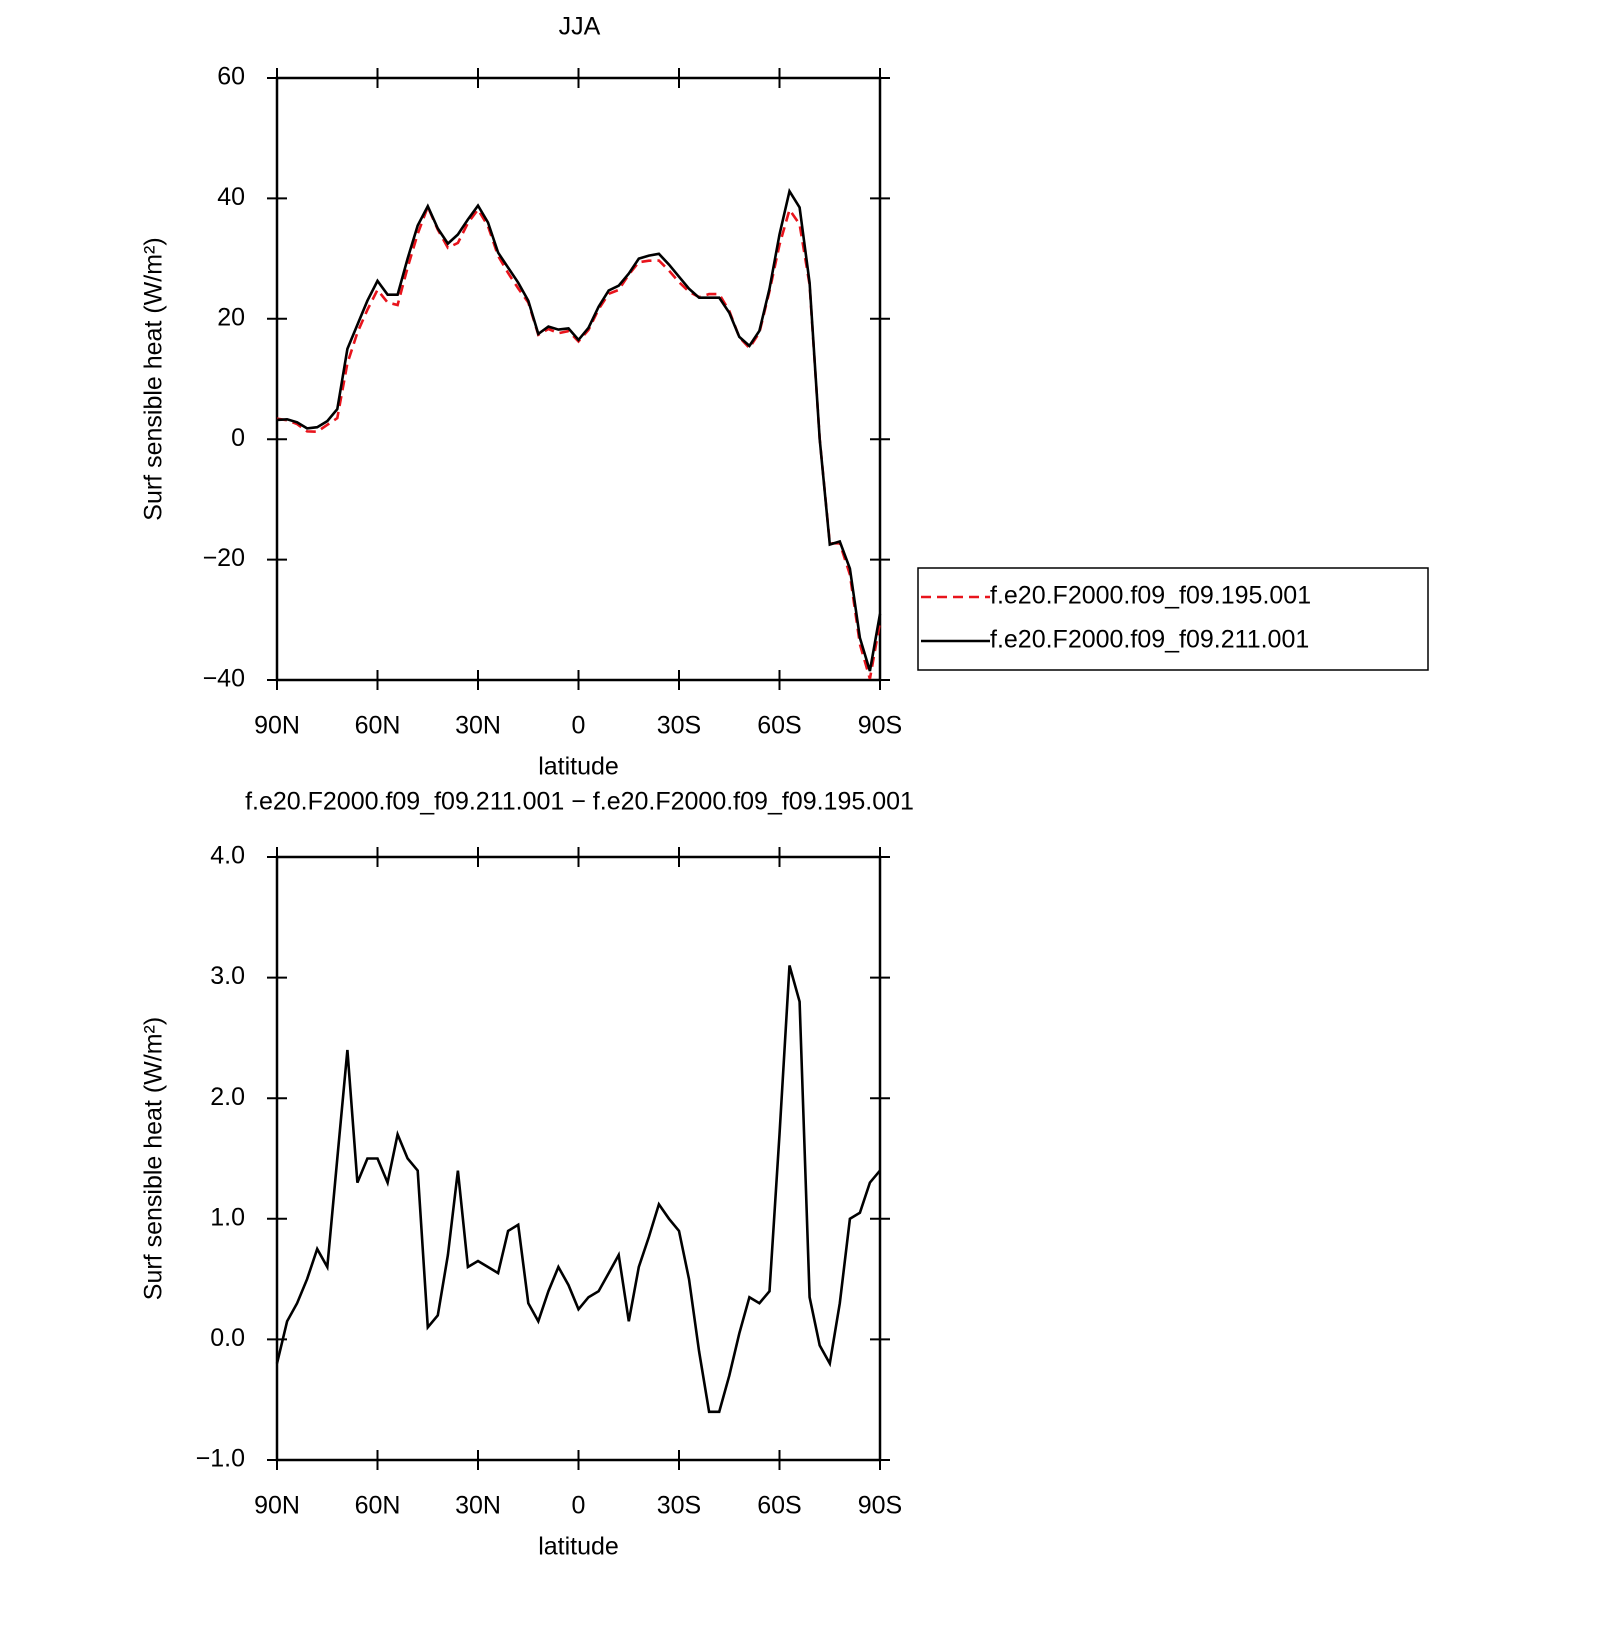  I want to click on y-tick-label: 1.0, so click(227, 1217).